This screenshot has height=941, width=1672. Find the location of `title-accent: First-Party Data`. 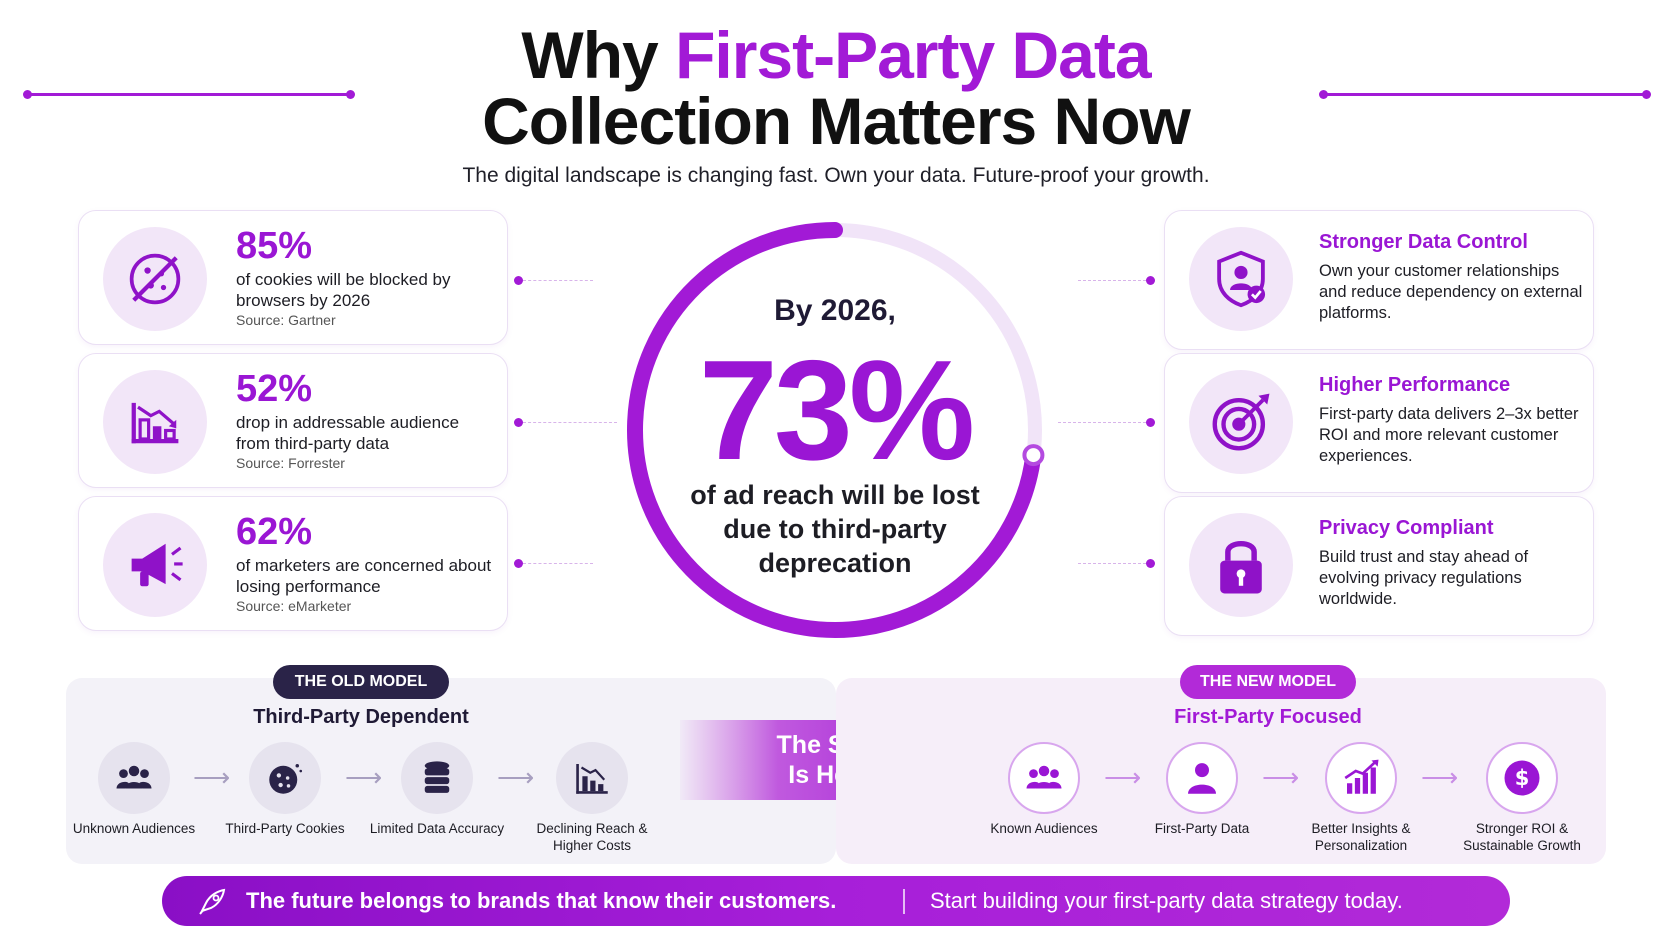

title-accent: First-Party Data is located at coordinates (913, 55).